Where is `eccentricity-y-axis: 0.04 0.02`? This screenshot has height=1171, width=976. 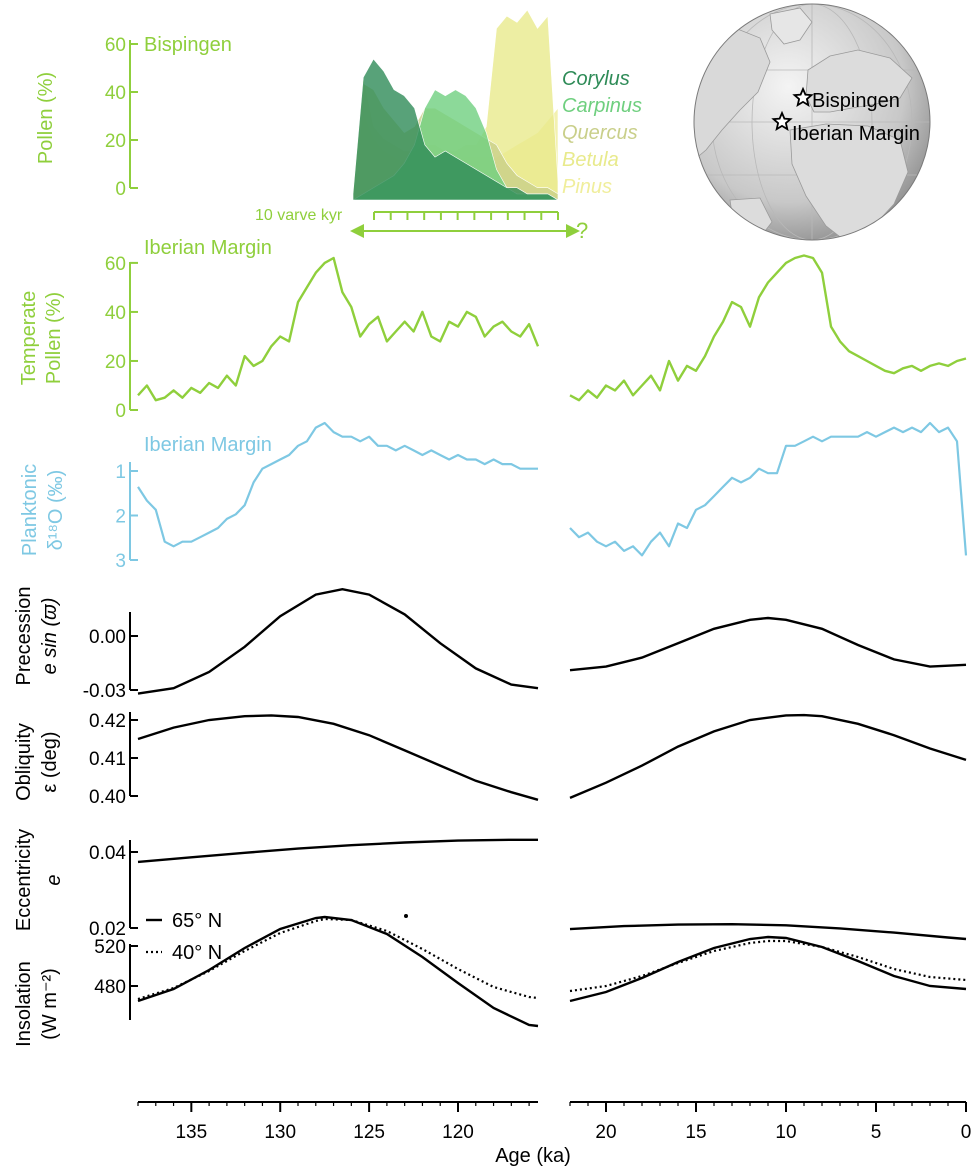 eccentricity-y-axis: 0.04 0.02 is located at coordinates (113, 890).